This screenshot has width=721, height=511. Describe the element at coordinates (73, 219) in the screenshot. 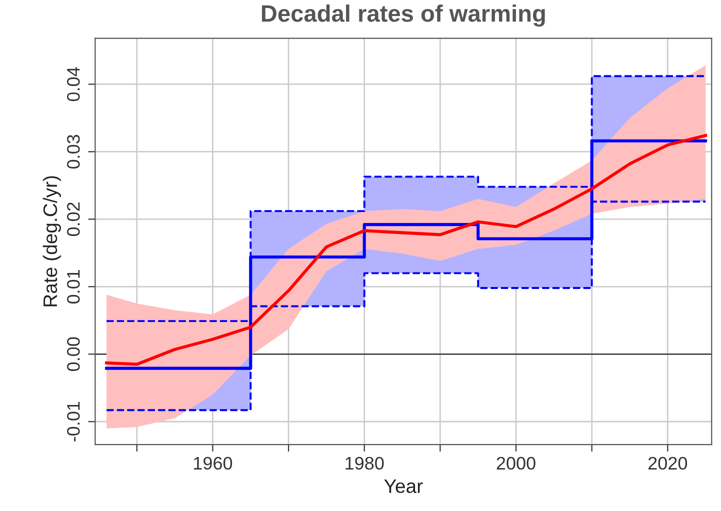

I see `y-tick-label: 0.02` at that location.